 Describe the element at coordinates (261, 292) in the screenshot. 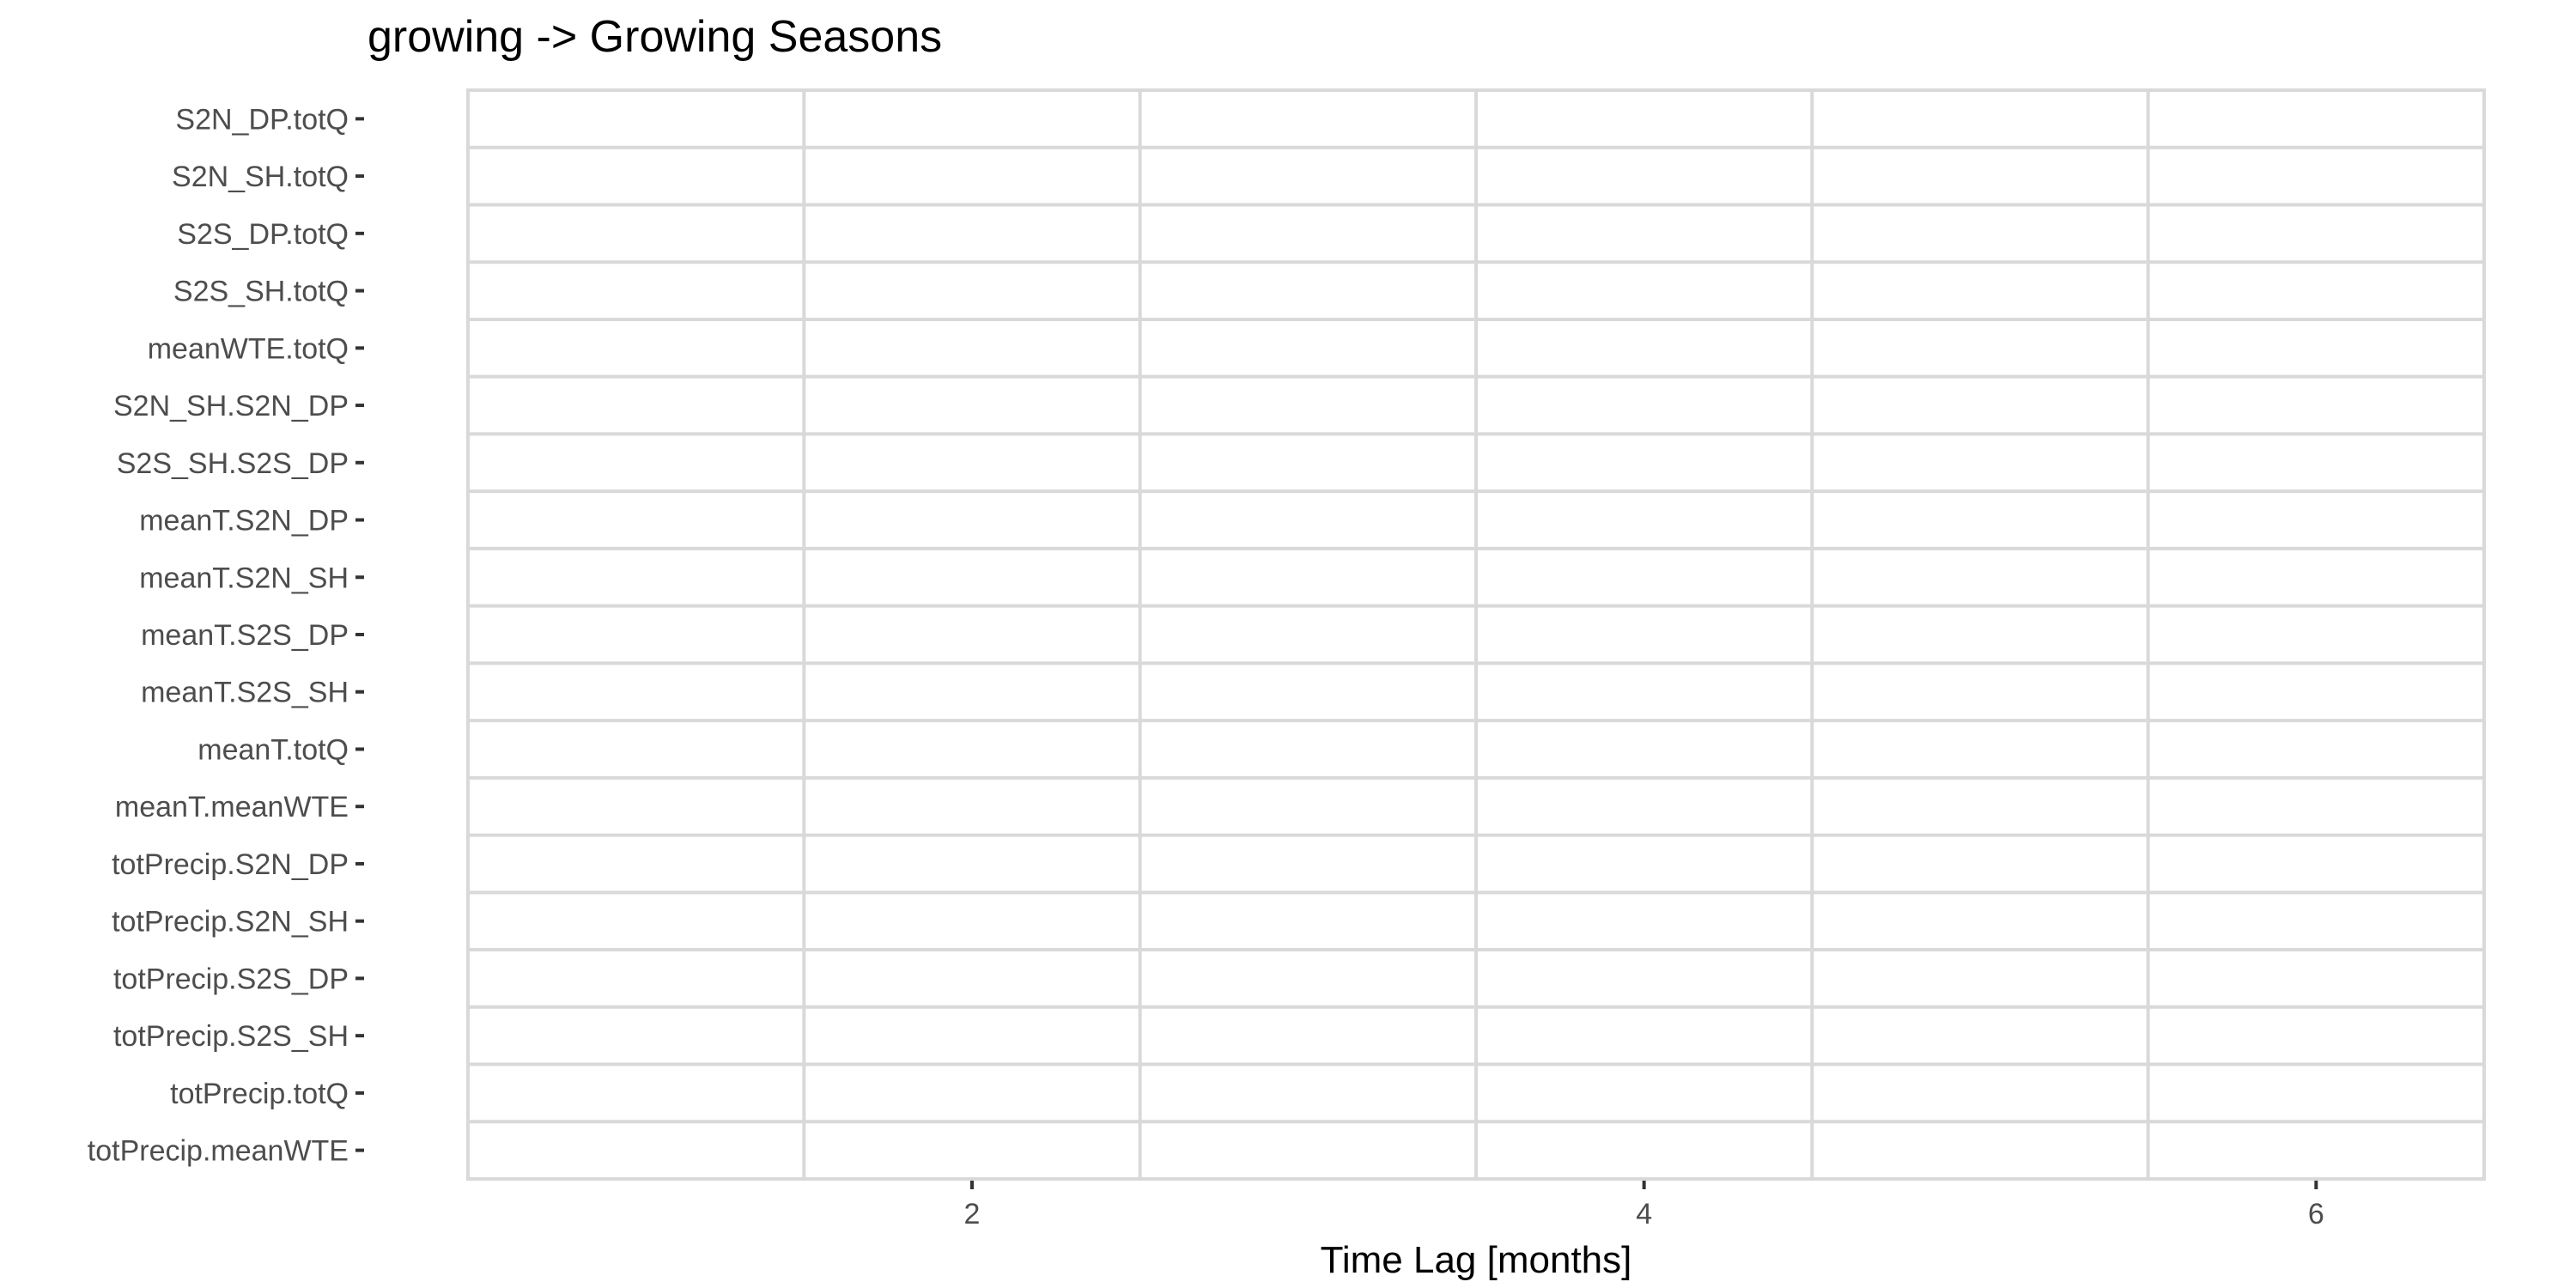

I see `y-tick-label: S2S_SH.totQ` at that location.